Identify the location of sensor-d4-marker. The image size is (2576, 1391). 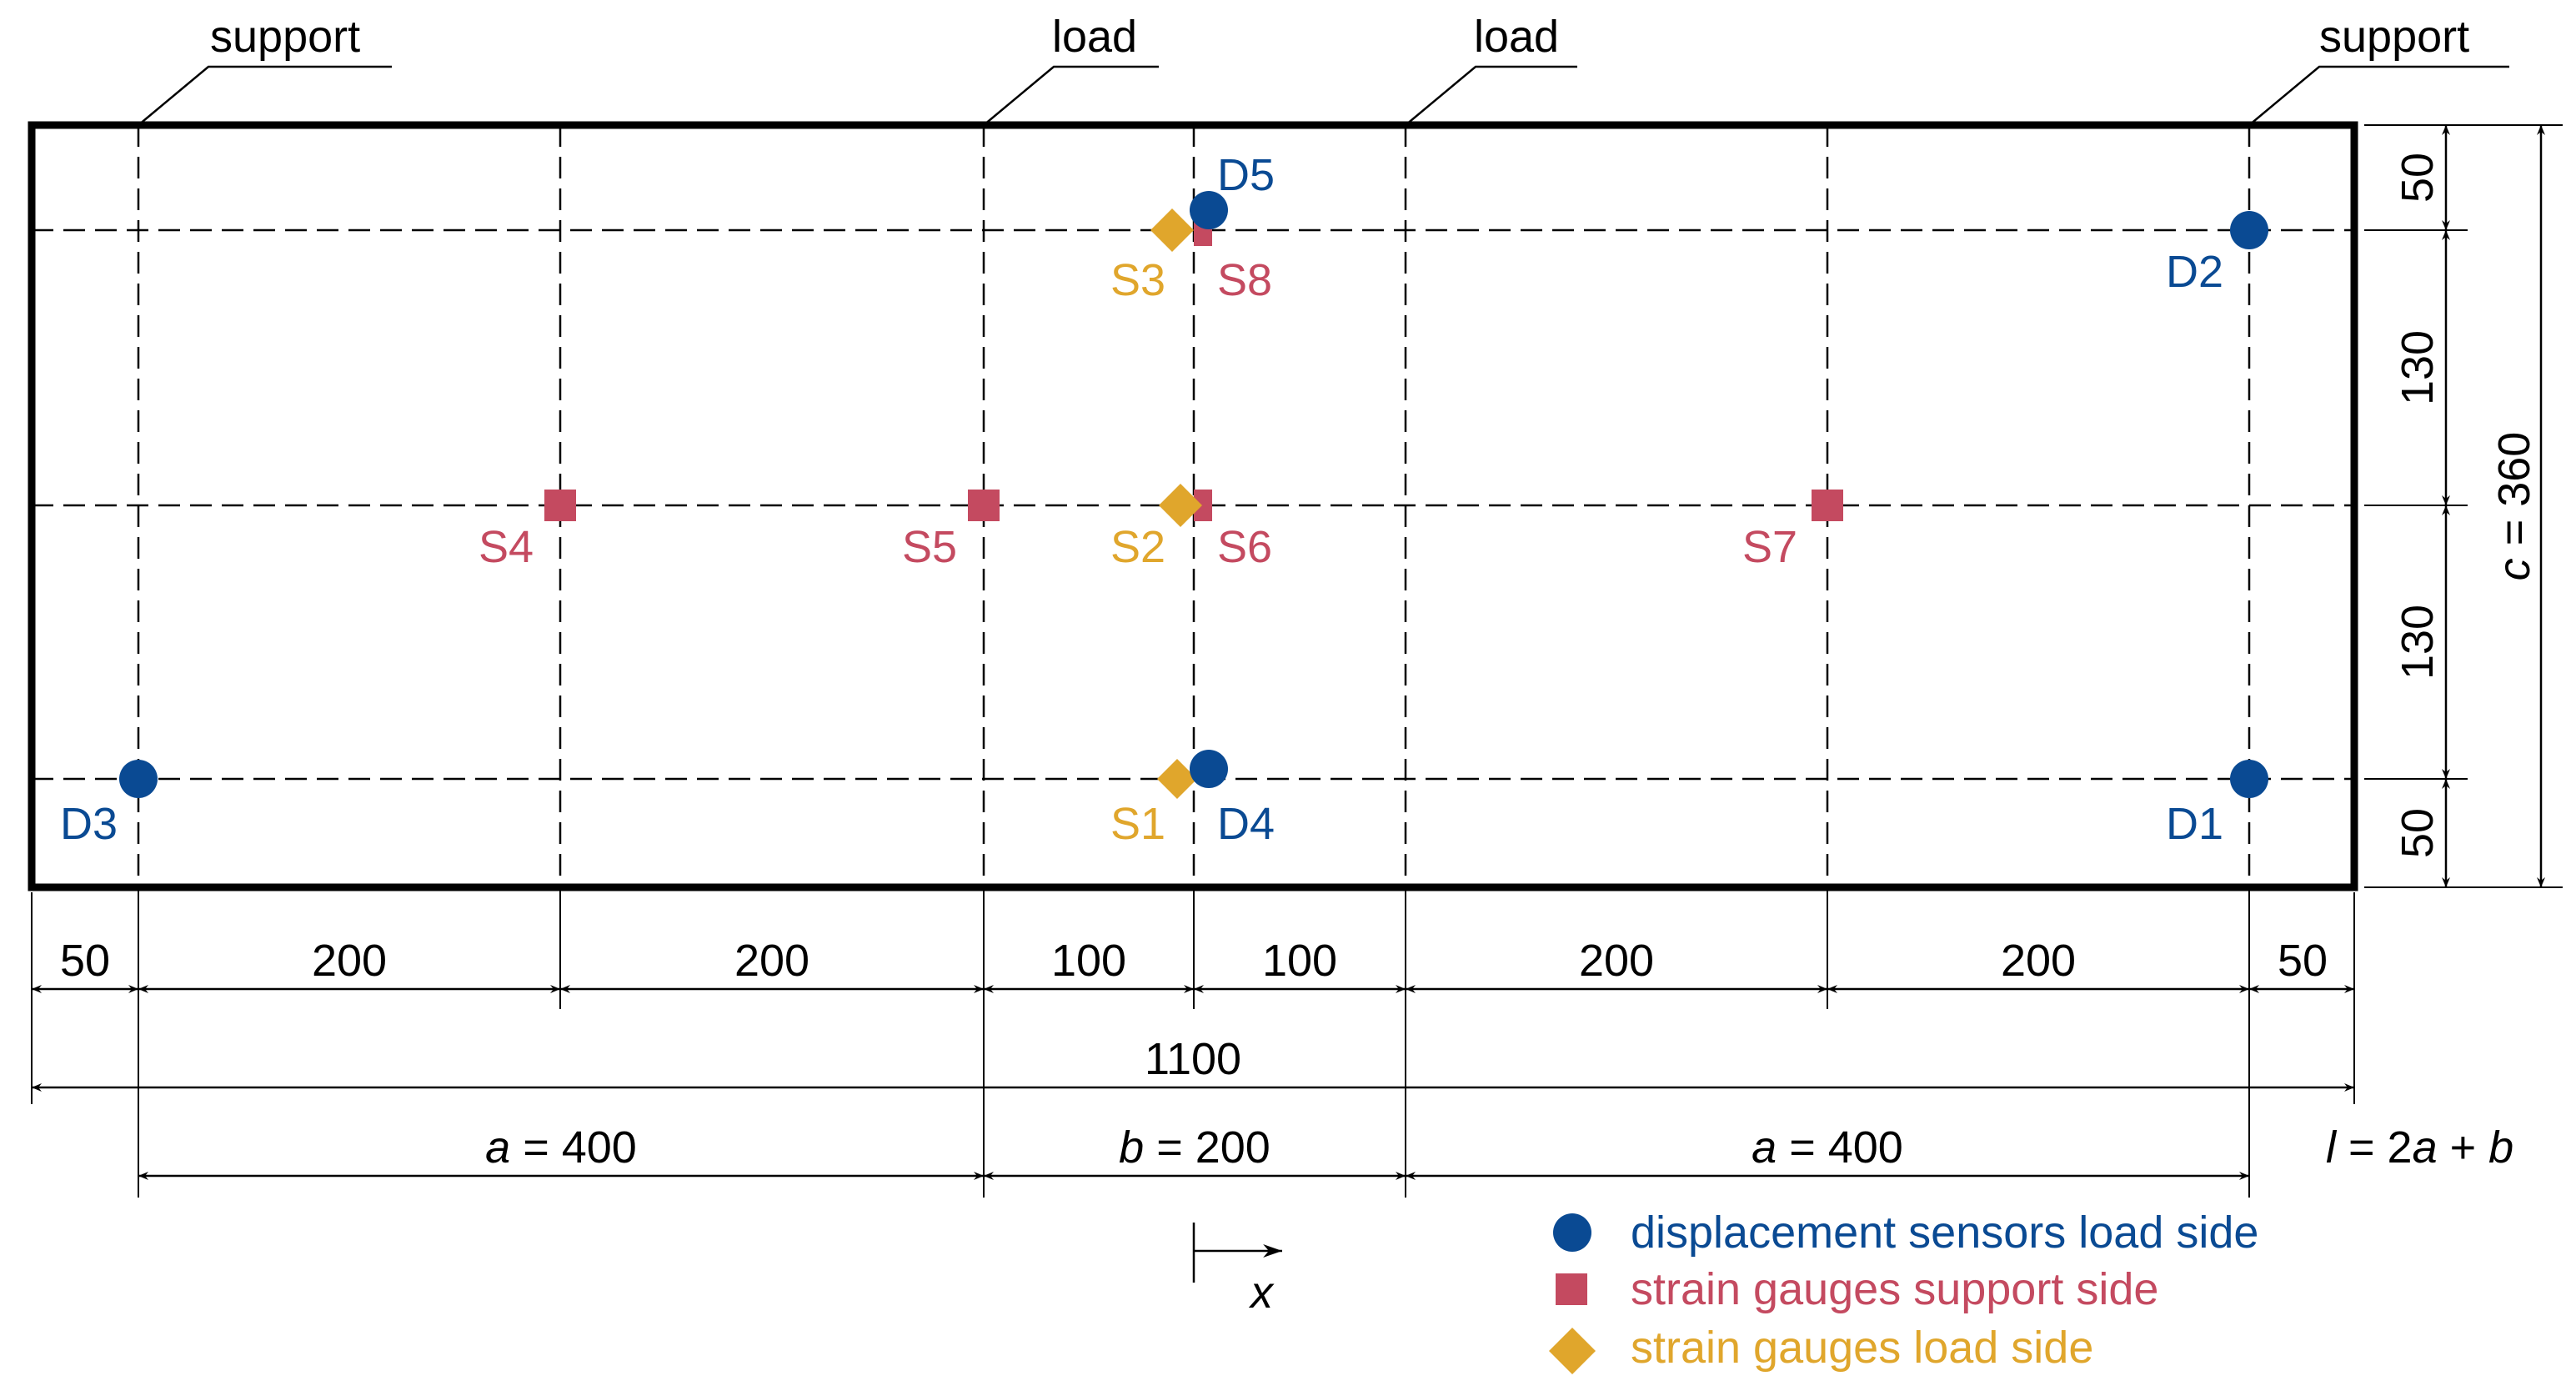
(1209, 769).